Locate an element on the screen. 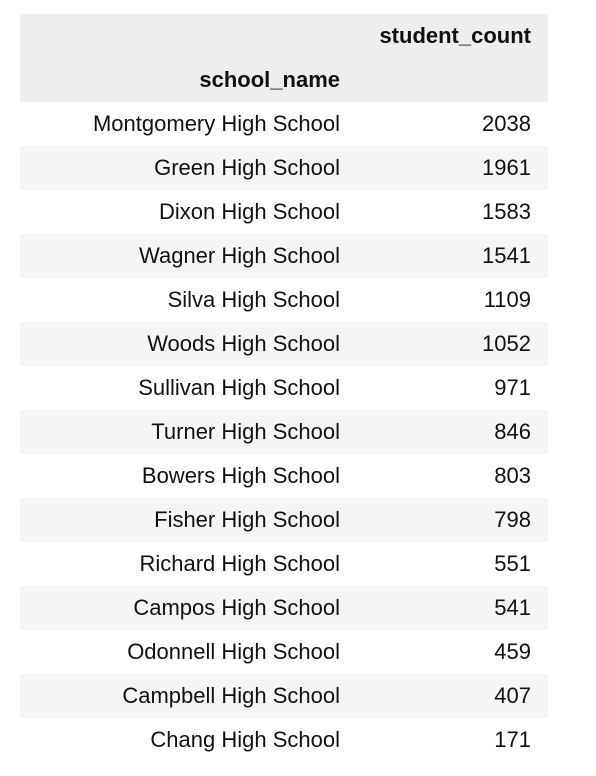 The width and height of the screenshot is (596, 776). table-header: student_count school_name is located at coordinates (284, 58).